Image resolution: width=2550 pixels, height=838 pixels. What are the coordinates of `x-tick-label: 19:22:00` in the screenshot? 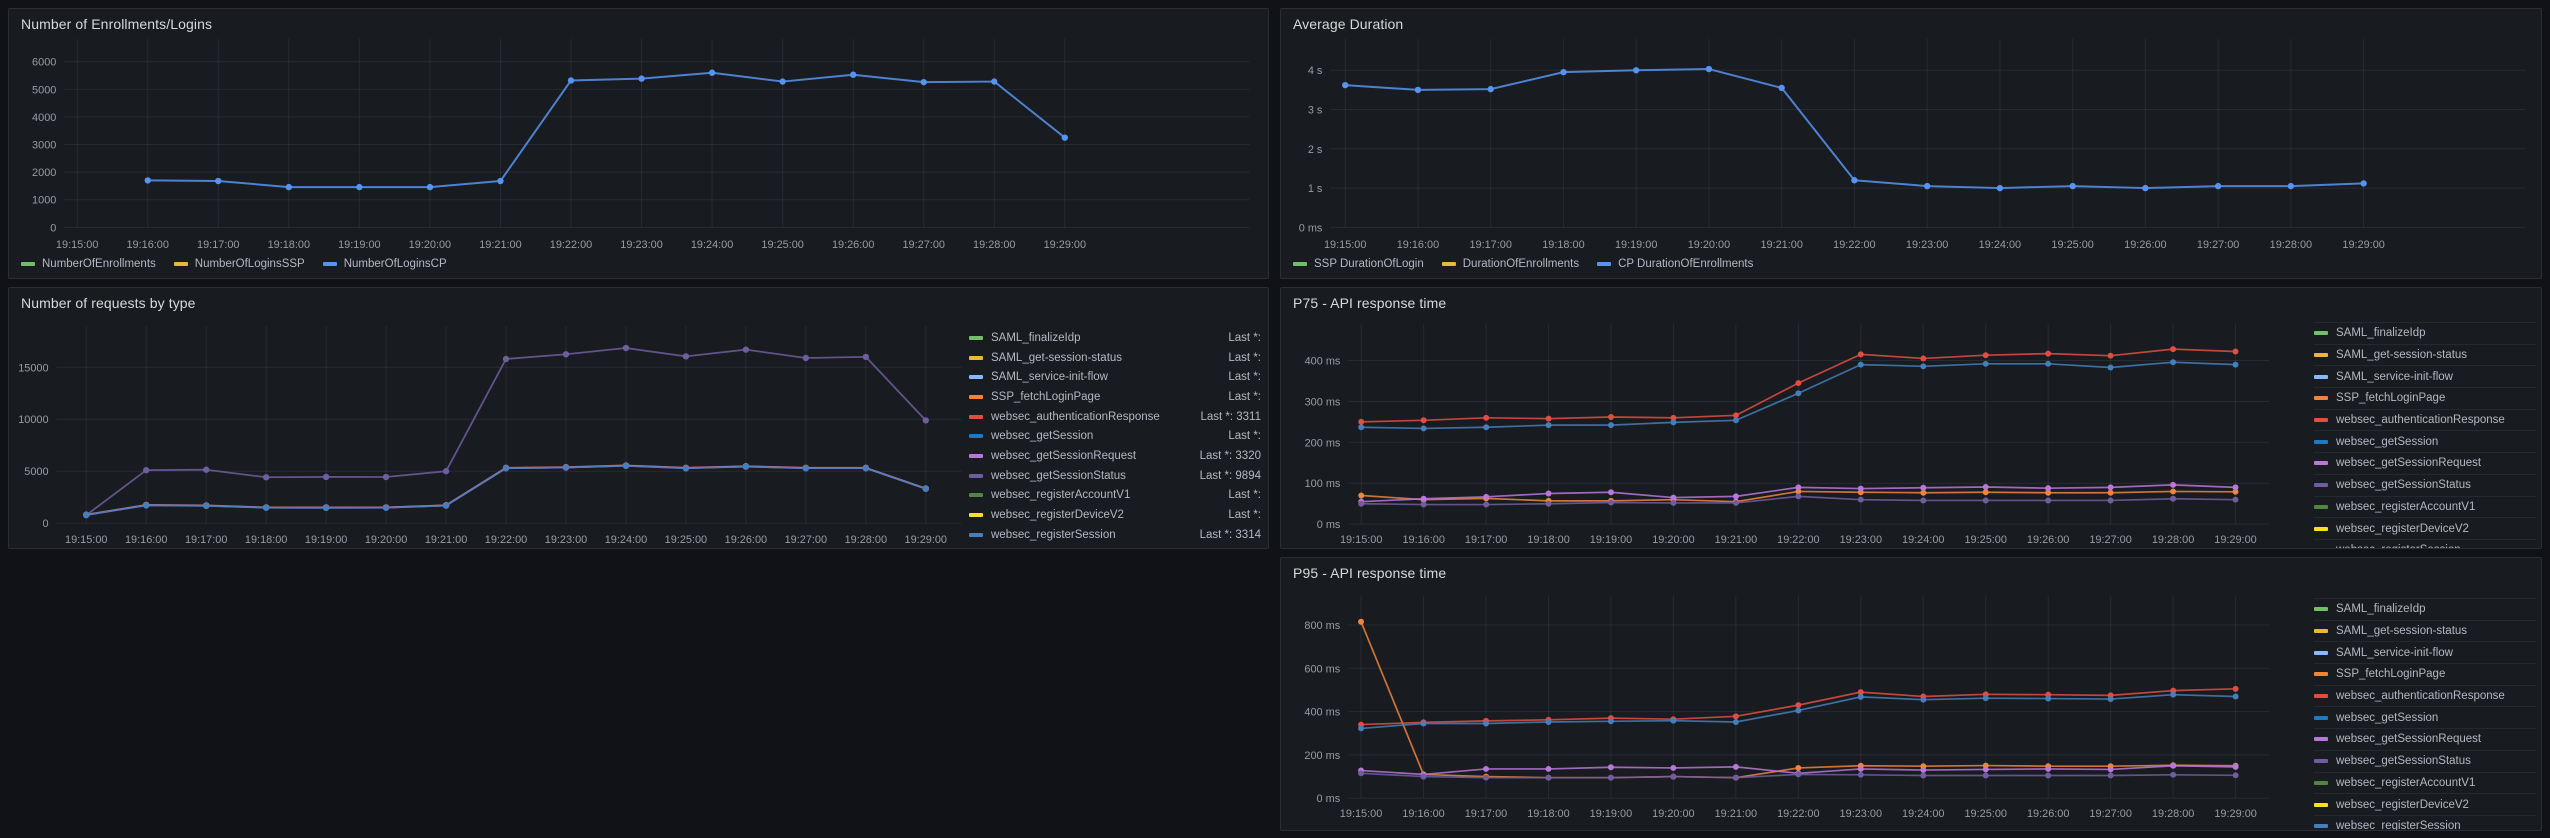 It's located at (506, 540).